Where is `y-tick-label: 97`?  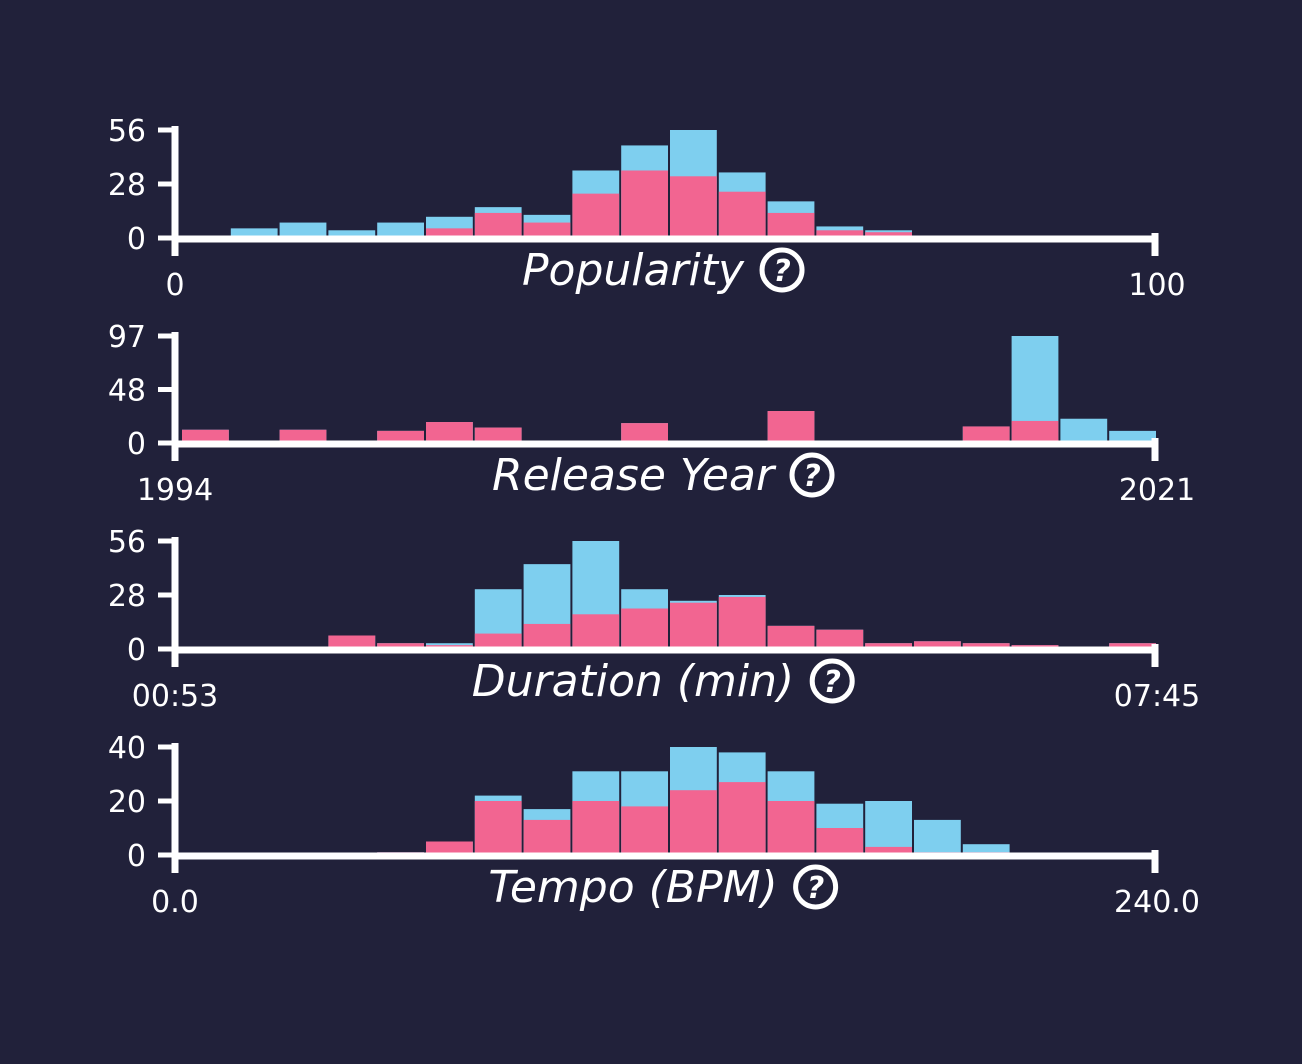 y-tick-label: 97 is located at coordinates (127, 337).